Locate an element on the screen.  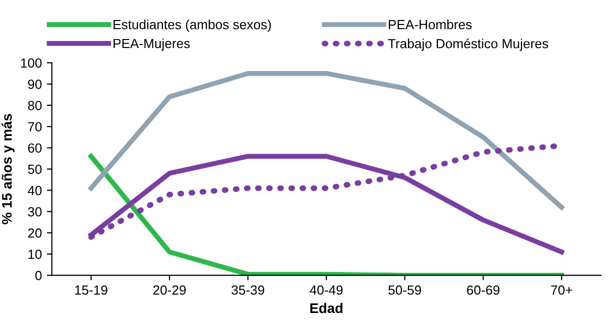
y-tick-label: 60 is located at coordinates (35, 148).